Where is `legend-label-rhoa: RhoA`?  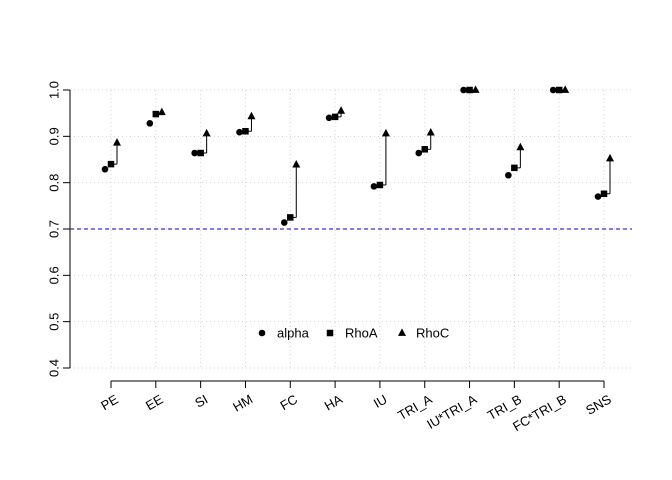 legend-label-rhoa: RhoA is located at coordinates (361, 333).